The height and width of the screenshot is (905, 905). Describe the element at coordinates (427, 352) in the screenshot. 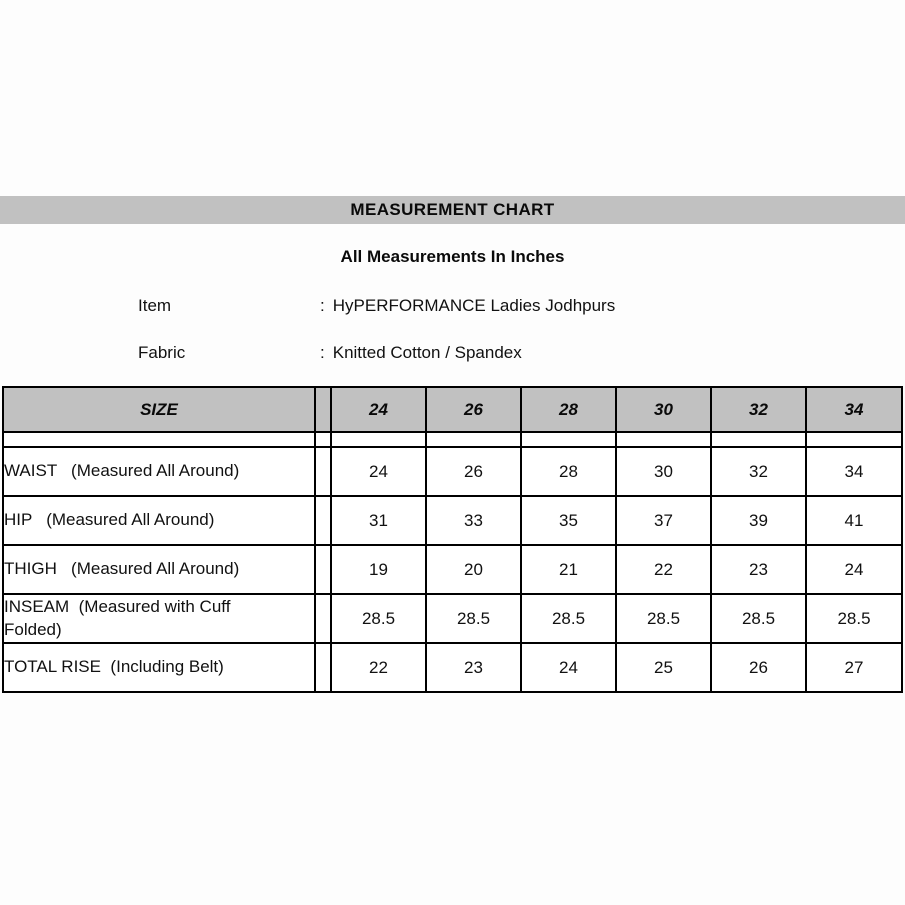

I see `fabric-value-text: Knitted Cotton / Spandex` at that location.